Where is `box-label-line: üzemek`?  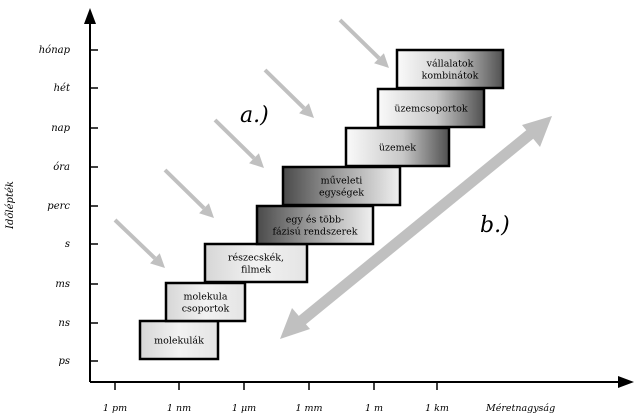
box-label-line: üzemek is located at coordinates (397, 148).